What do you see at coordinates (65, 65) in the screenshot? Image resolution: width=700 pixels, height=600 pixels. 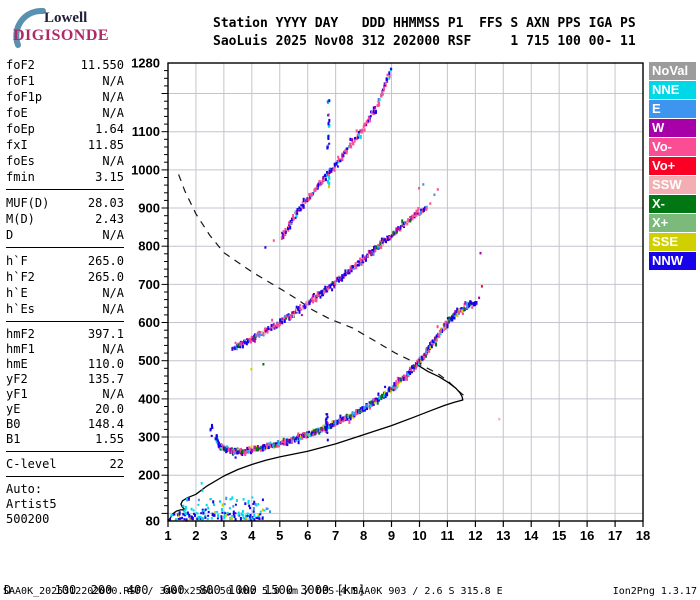 I see `param-row-fof2: foF2 11.550` at bounding box center [65, 65].